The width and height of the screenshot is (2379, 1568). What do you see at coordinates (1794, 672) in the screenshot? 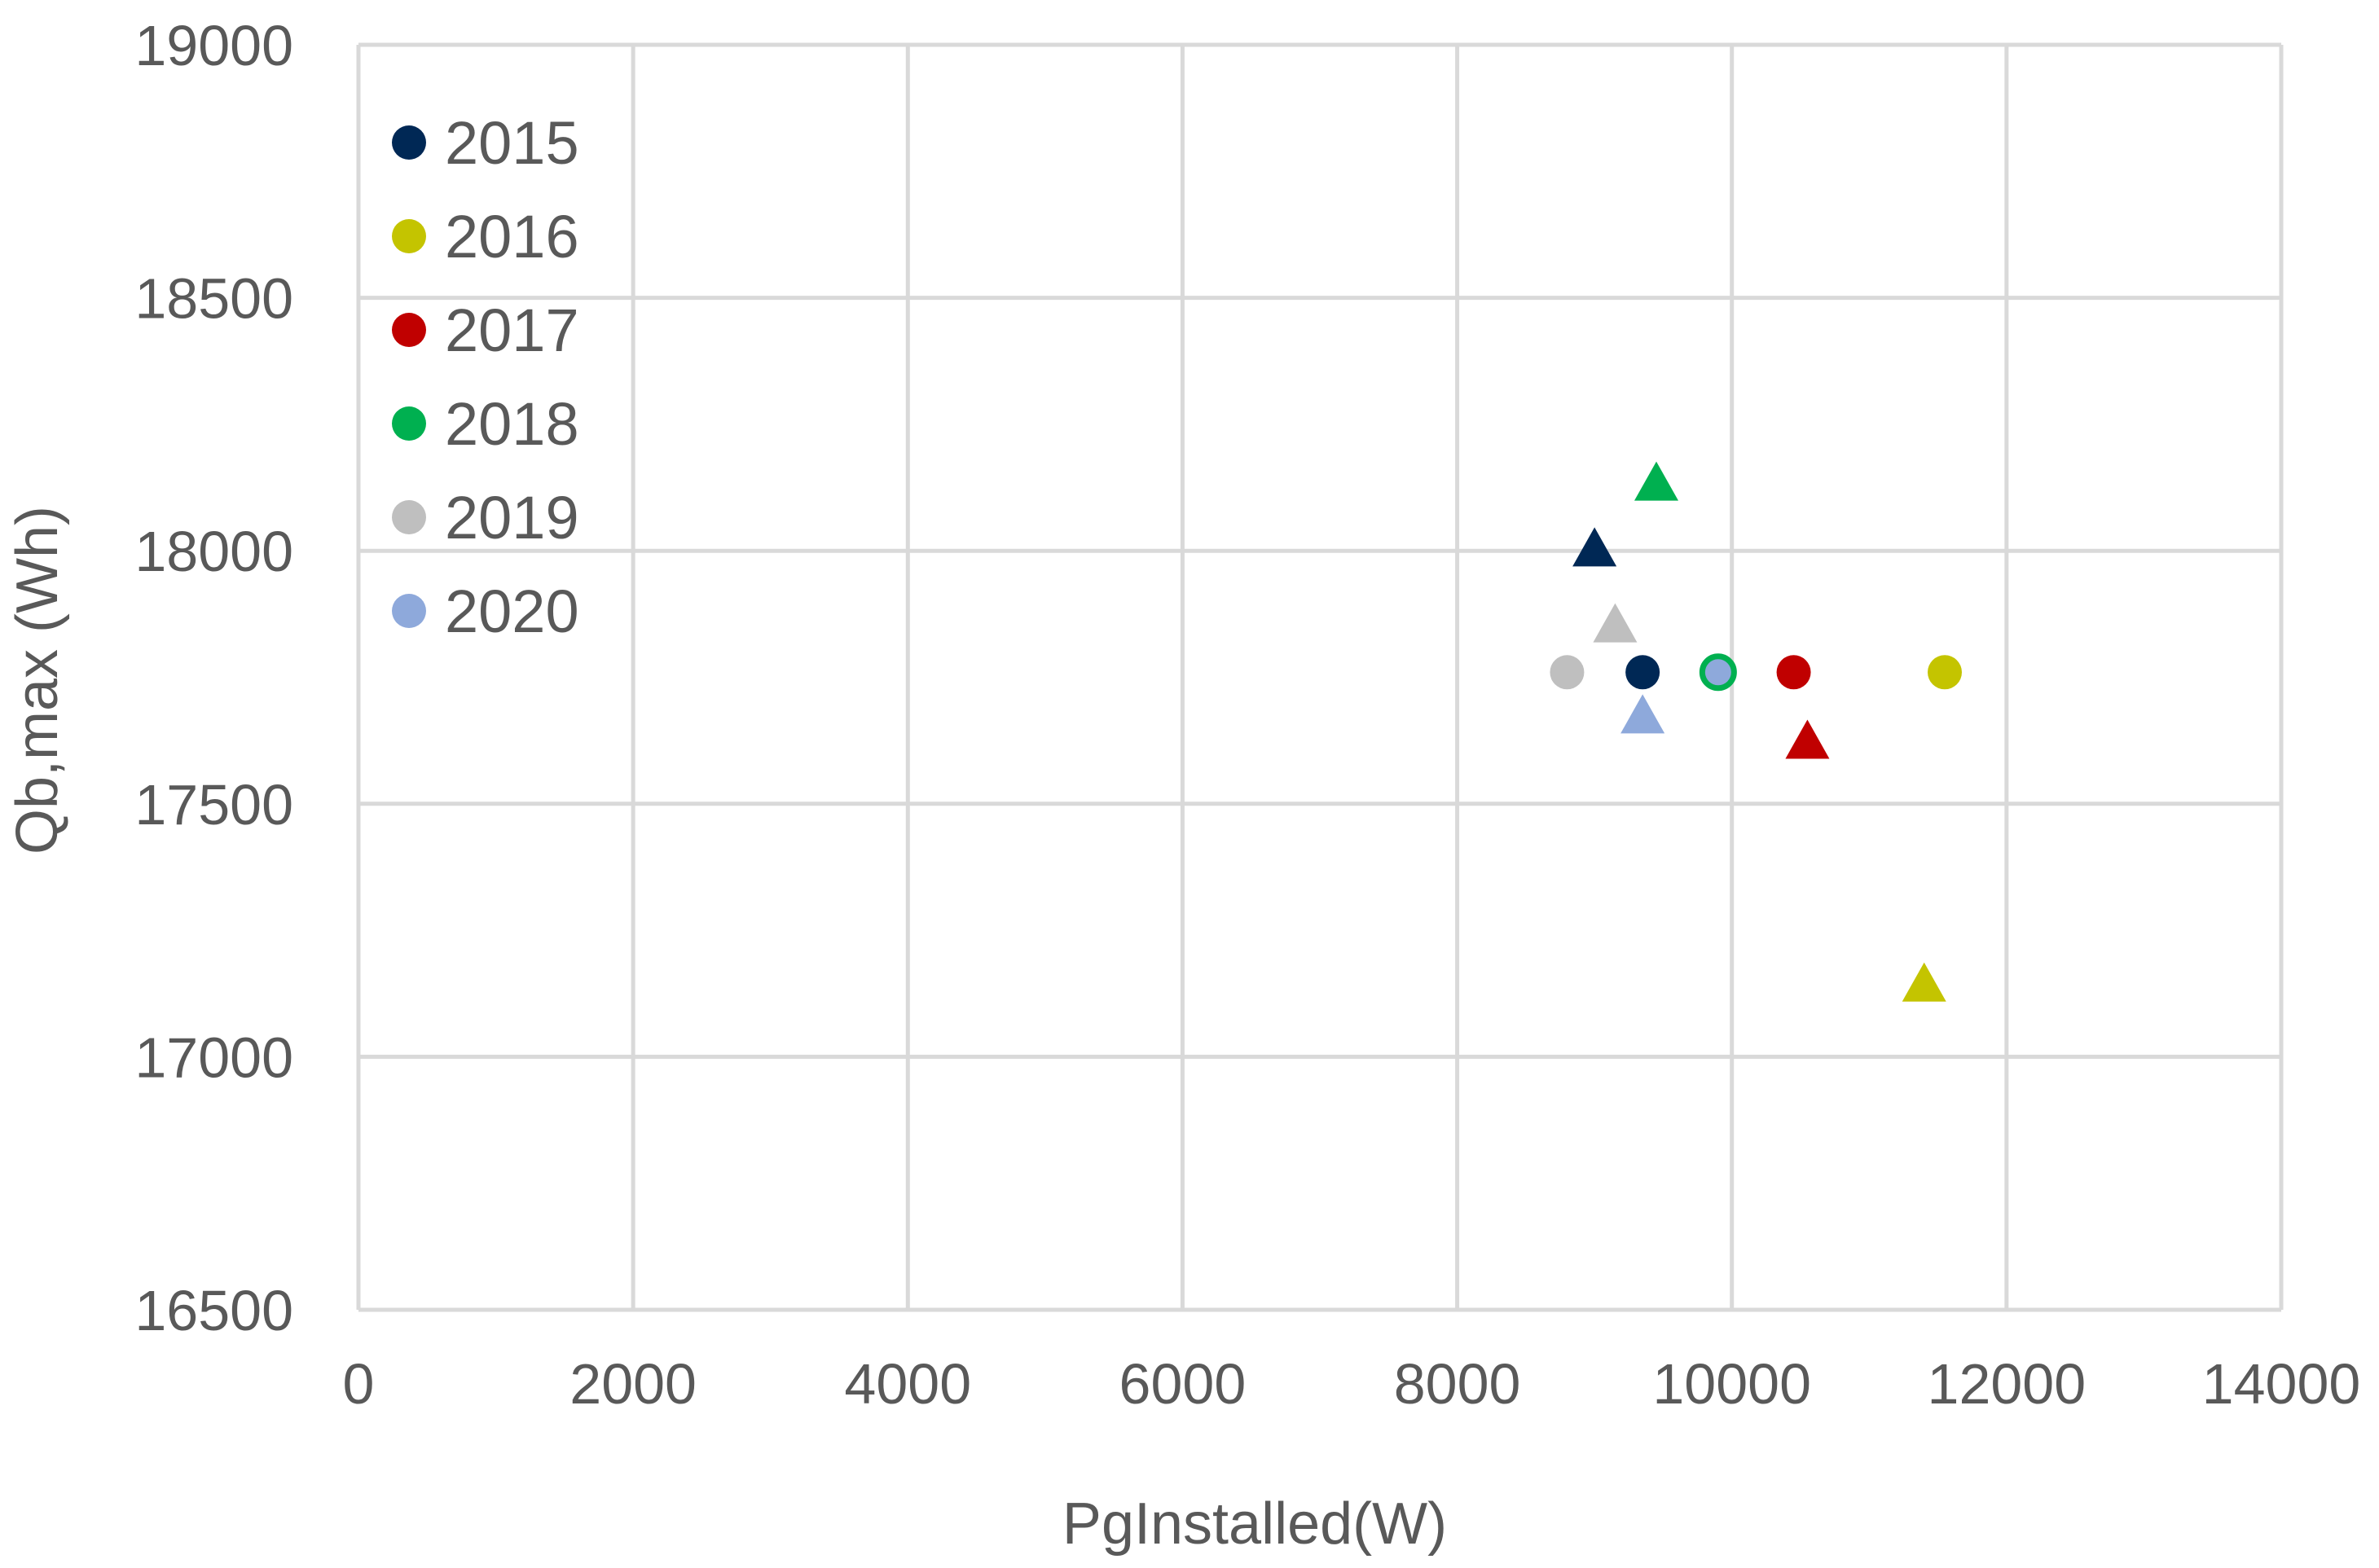
I see `circle-point-2017` at bounding box center [1794, 672].